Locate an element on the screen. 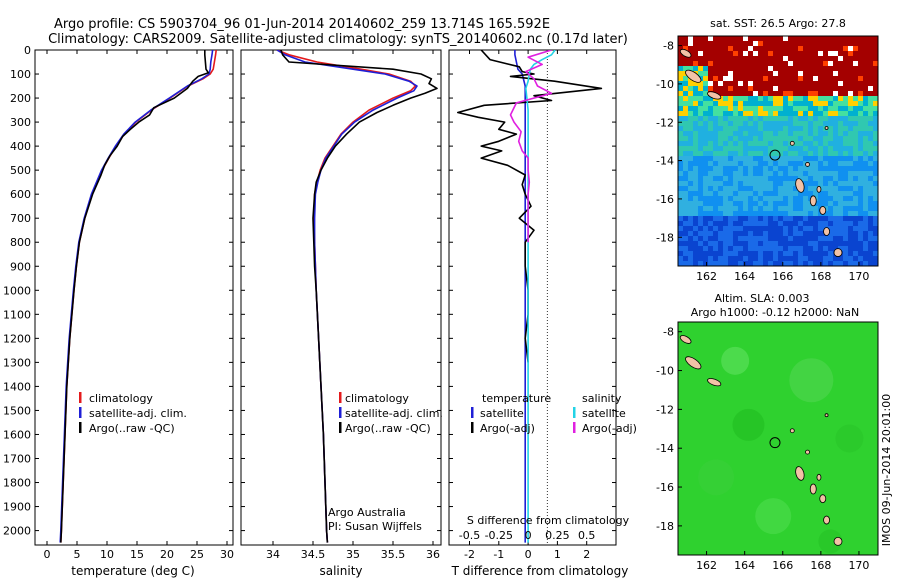 The height and width of the screenshot is (580, 900). legend-swatch-climatology is located at coordinates (340, 397).